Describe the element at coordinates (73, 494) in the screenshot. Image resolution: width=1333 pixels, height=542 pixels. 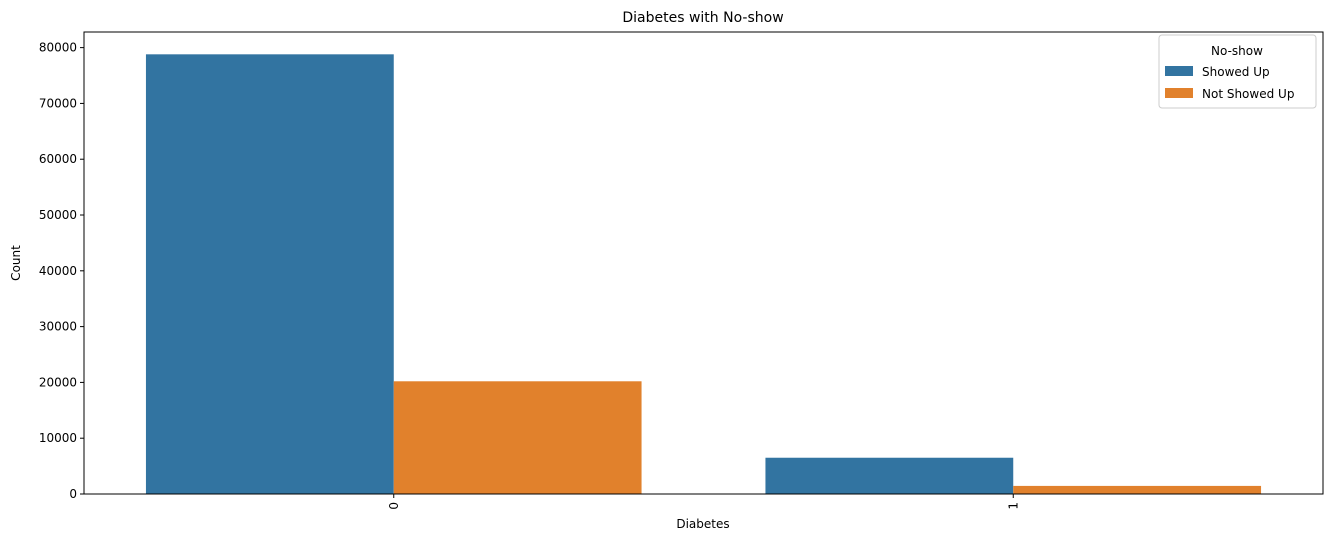
I see `y-tick-label: 0` at that location.